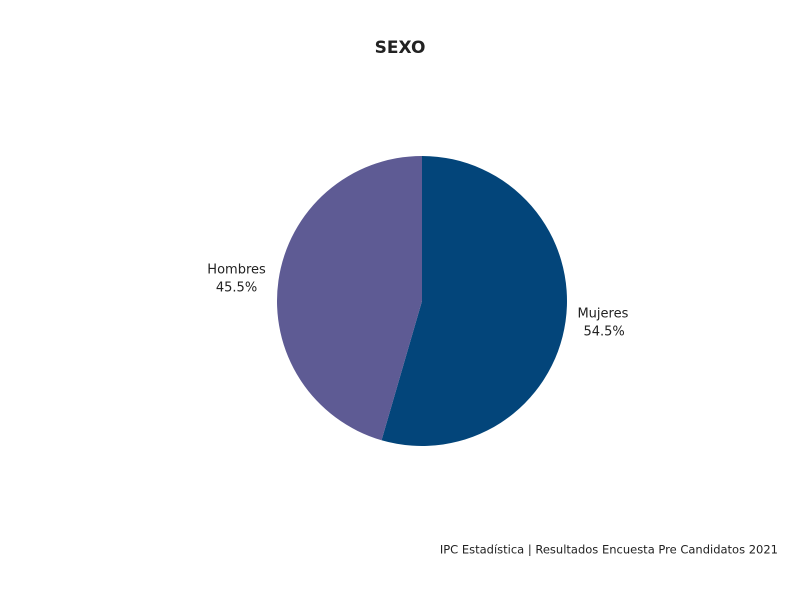 The image size is (800, 600). Describe the element at coordinates (603, 331) in the screenshot. I see `slice-value-label: 54.5%` at that location.